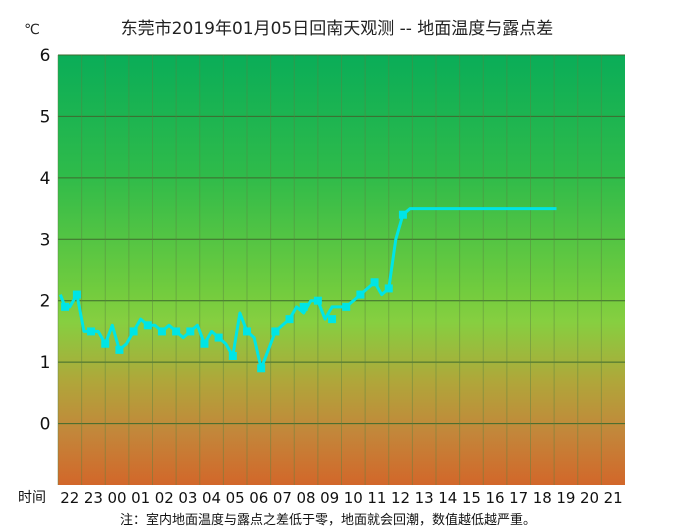  Describe the element at coordinates (353, 498) in the screenshot. I see `x-tick-label: 10` at that location.